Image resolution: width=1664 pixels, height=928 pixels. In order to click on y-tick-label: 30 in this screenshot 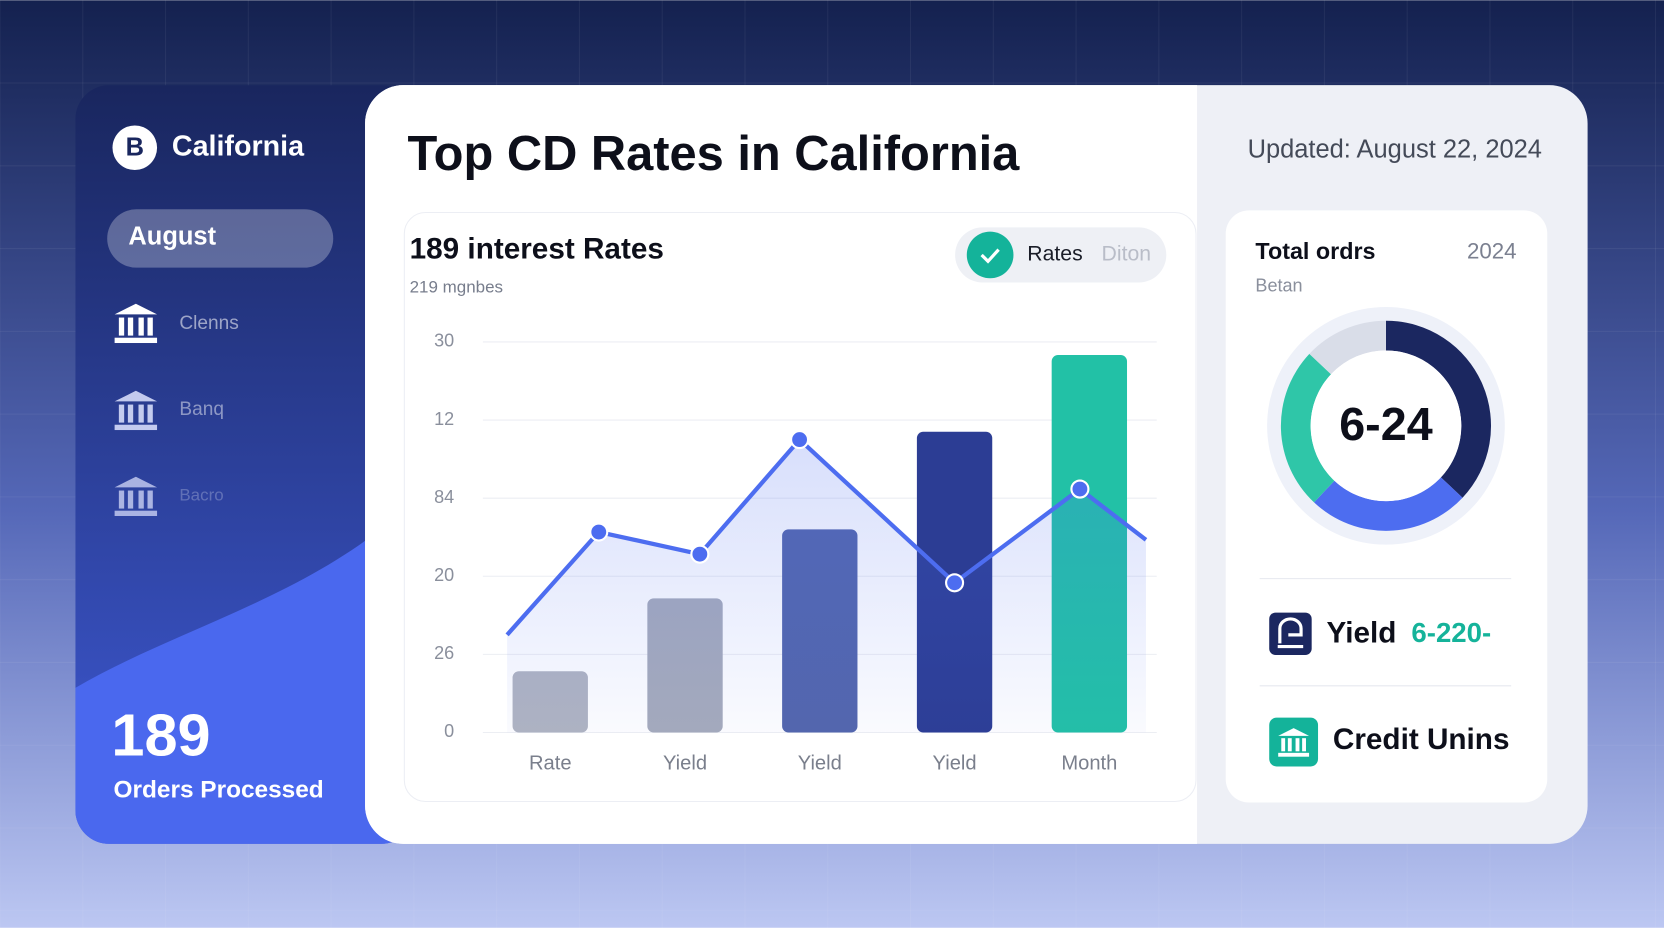, I will do `click(444, 341)`.